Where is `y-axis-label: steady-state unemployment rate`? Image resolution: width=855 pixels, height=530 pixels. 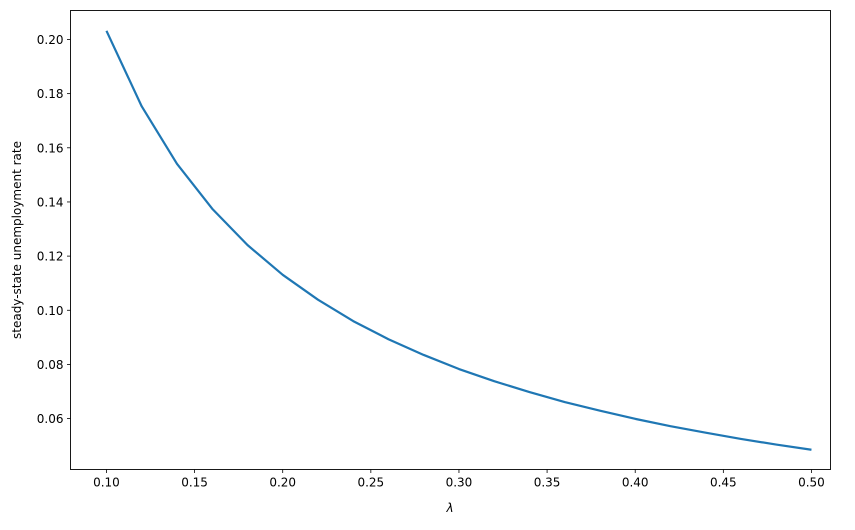
y-axis-label: steady-state unemployment rate is located at coordinates (17, 240).